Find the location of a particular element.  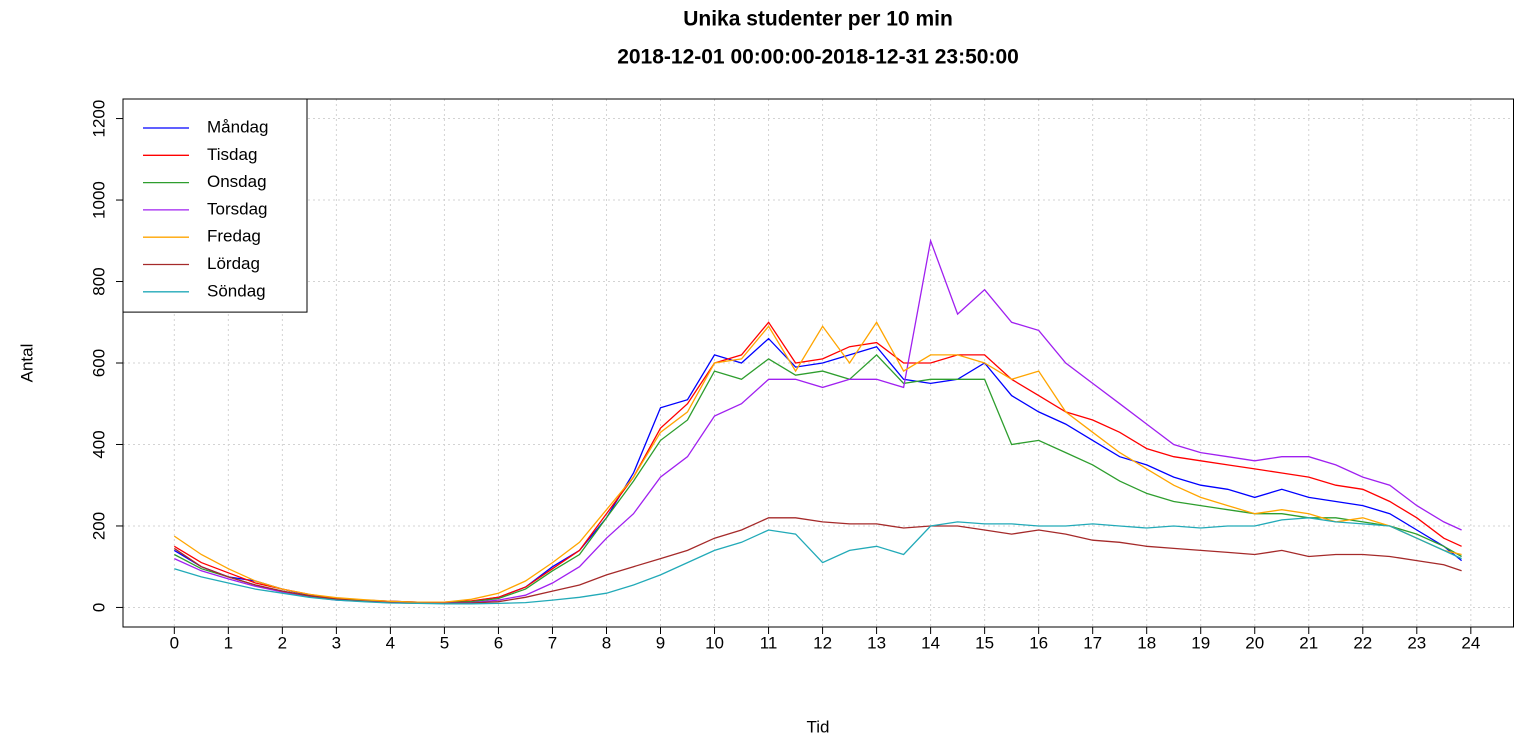

x-tick-label: 4 is located at coordinates (390, 642).